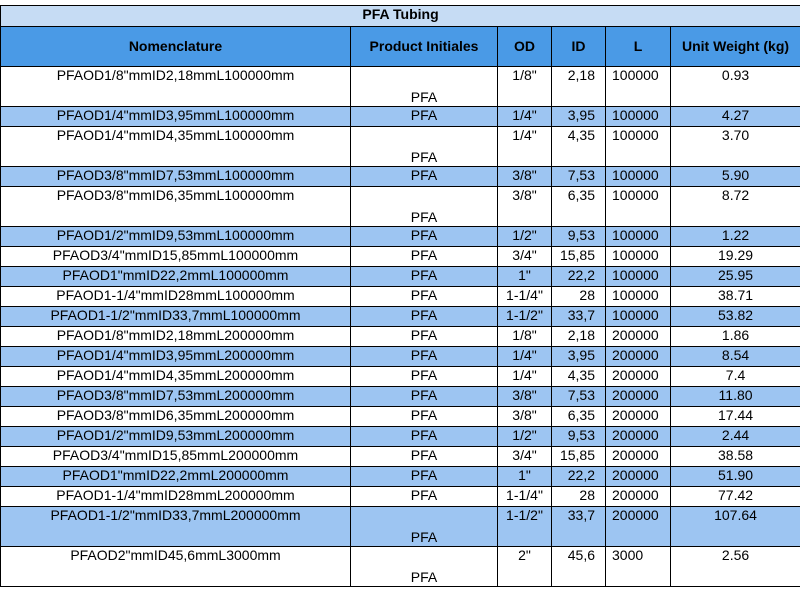 This screenshot has height=595, width=800. What do you see at coordinates (424, 46) in the screenshot?
I see `column-header: Product Initiales` at bounding box center [424, 46].